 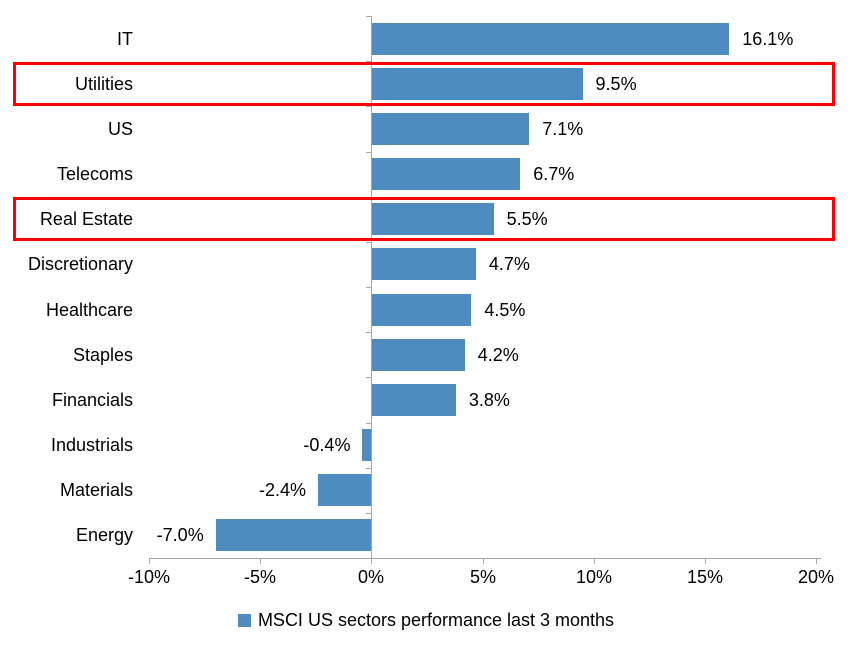 What do you see at coordinates (327, 445) in the screenshot?
I see `value-label-industrials: -0.4%` at bounding box center [327, 445].